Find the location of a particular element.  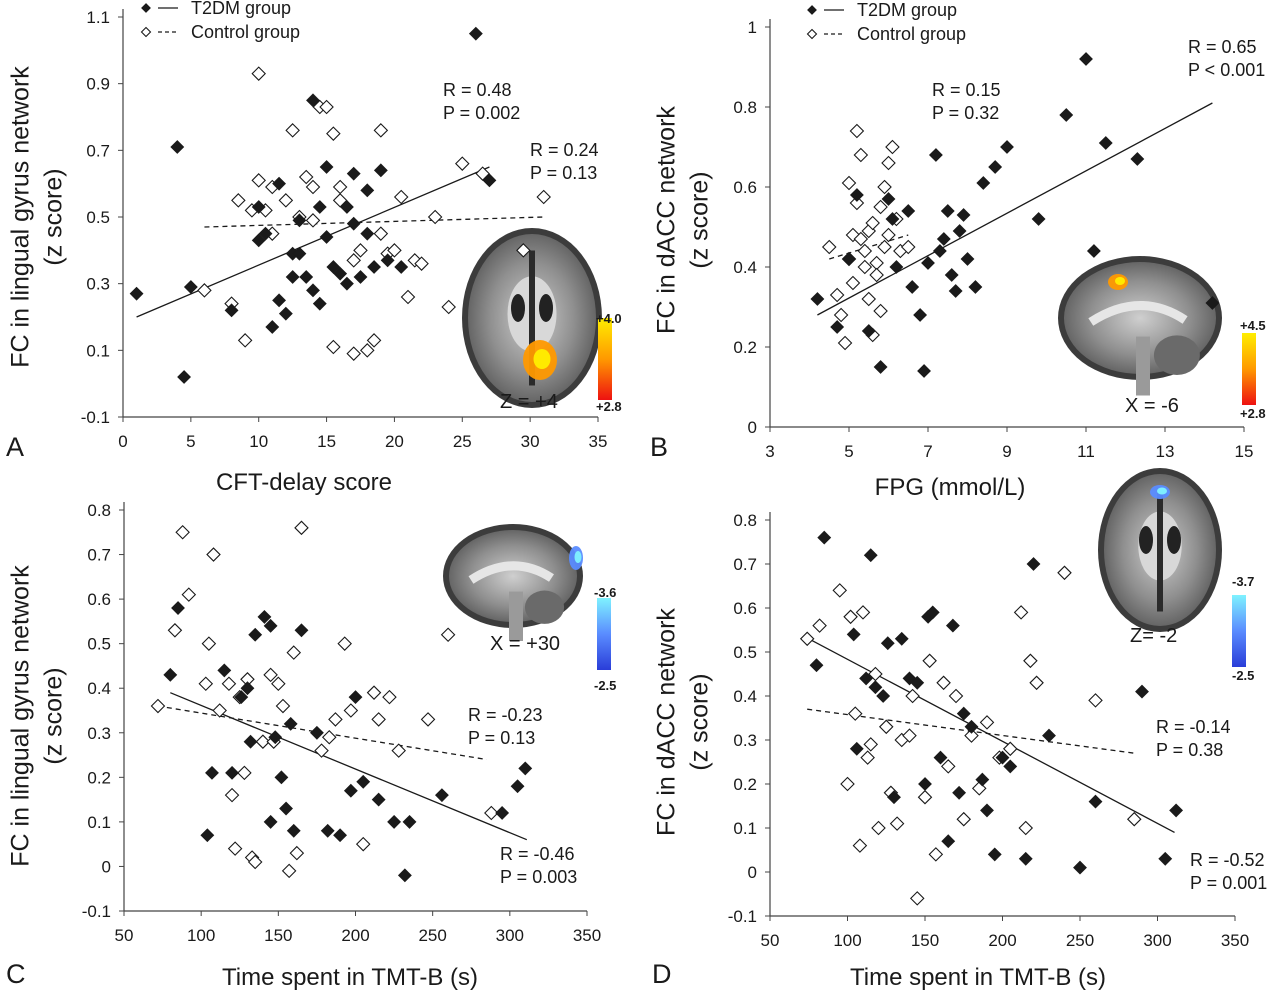

panel-letter: A is located at coordinates (15, 447).